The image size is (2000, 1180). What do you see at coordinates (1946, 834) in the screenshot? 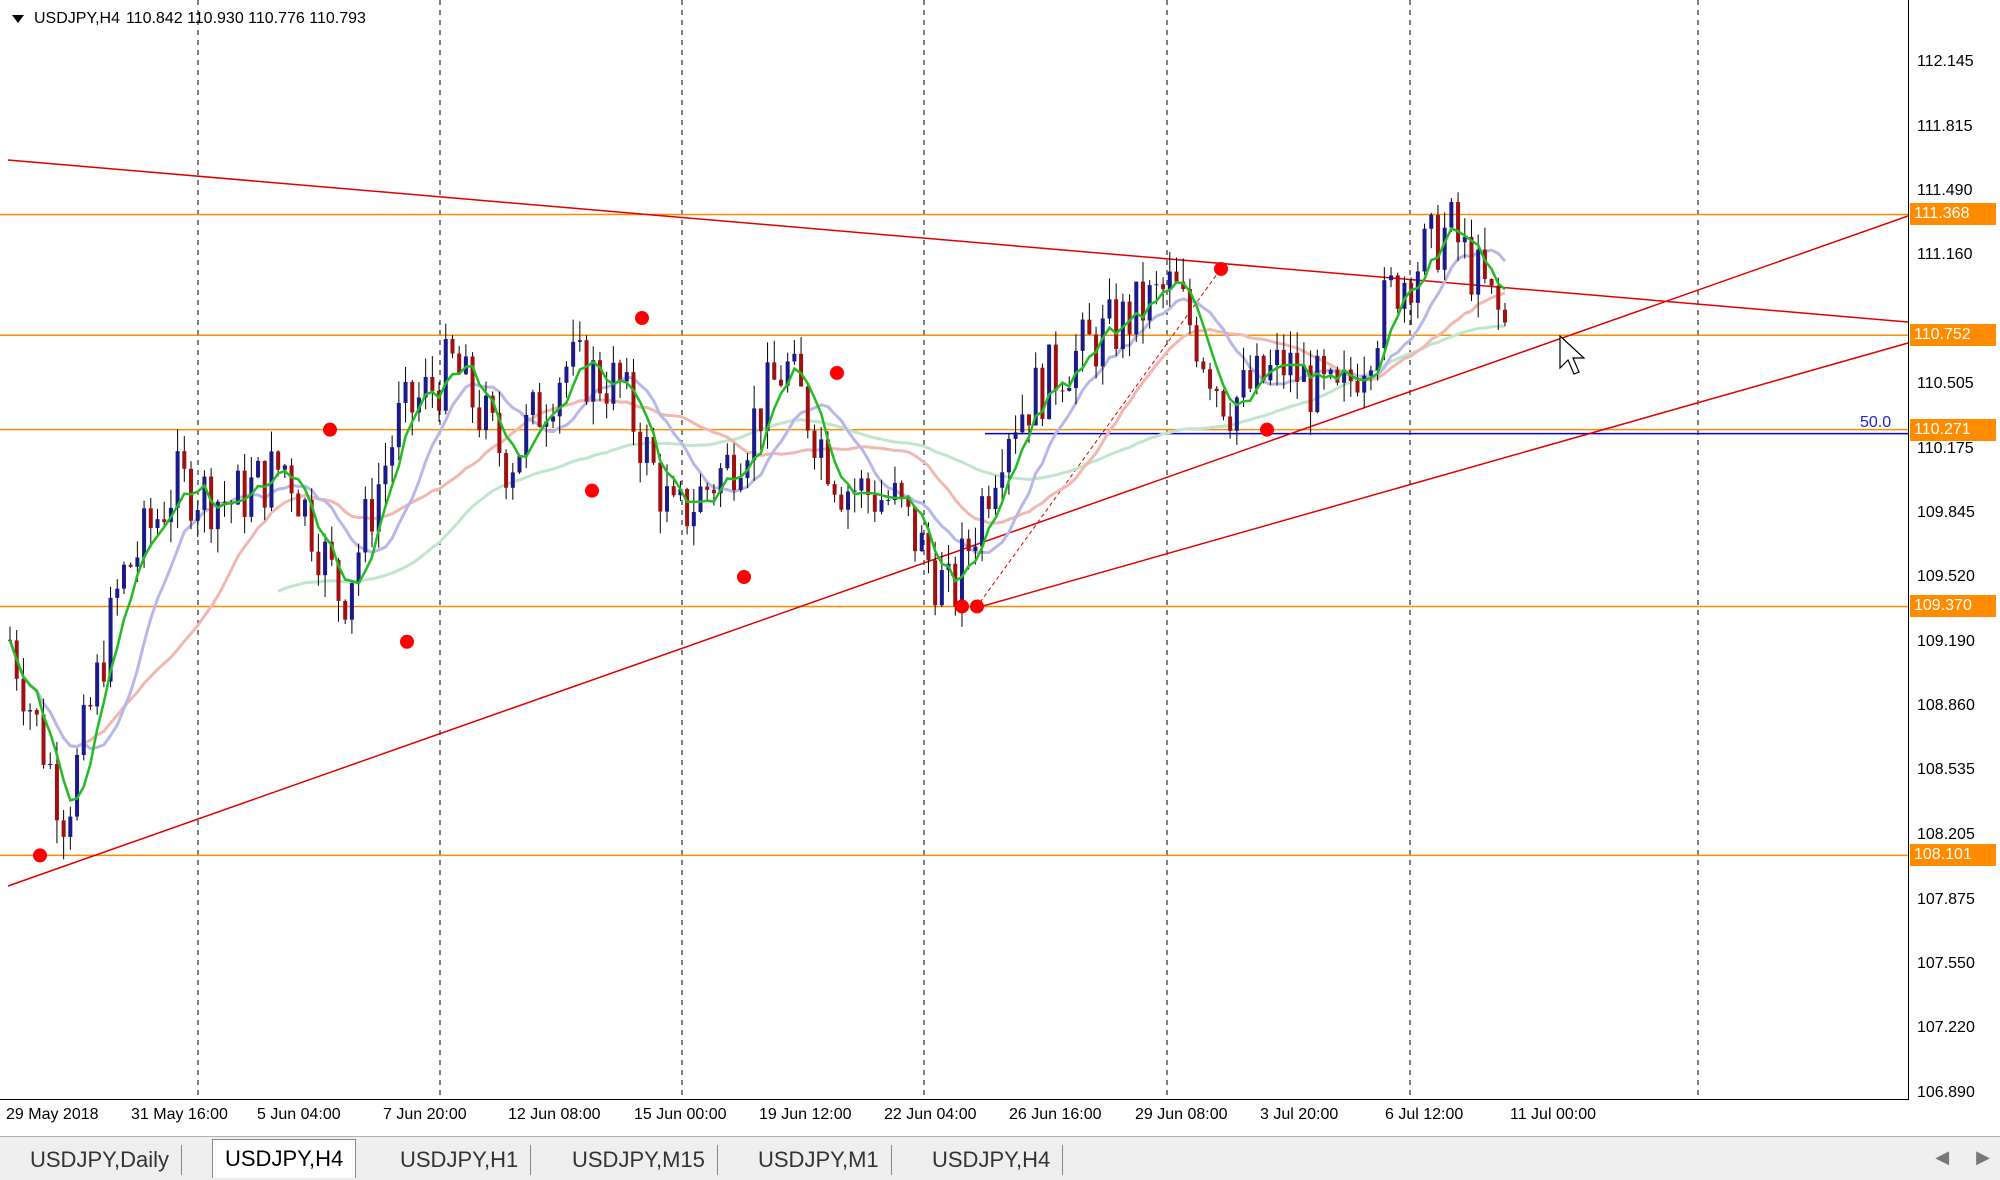
I see `price-tick-label: 108.205` at bounding box center [1946, 834].